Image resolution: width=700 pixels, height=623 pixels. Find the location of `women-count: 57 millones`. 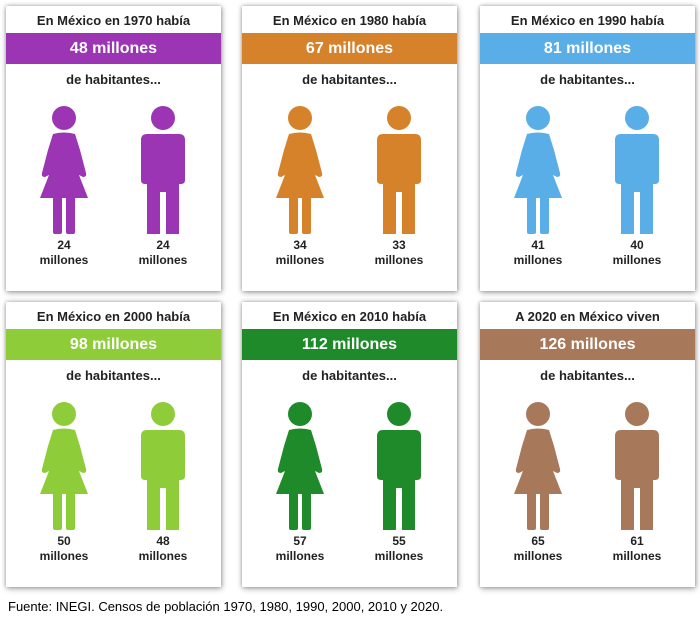

women-count: 57 millones is located at coordinates (300, 549).